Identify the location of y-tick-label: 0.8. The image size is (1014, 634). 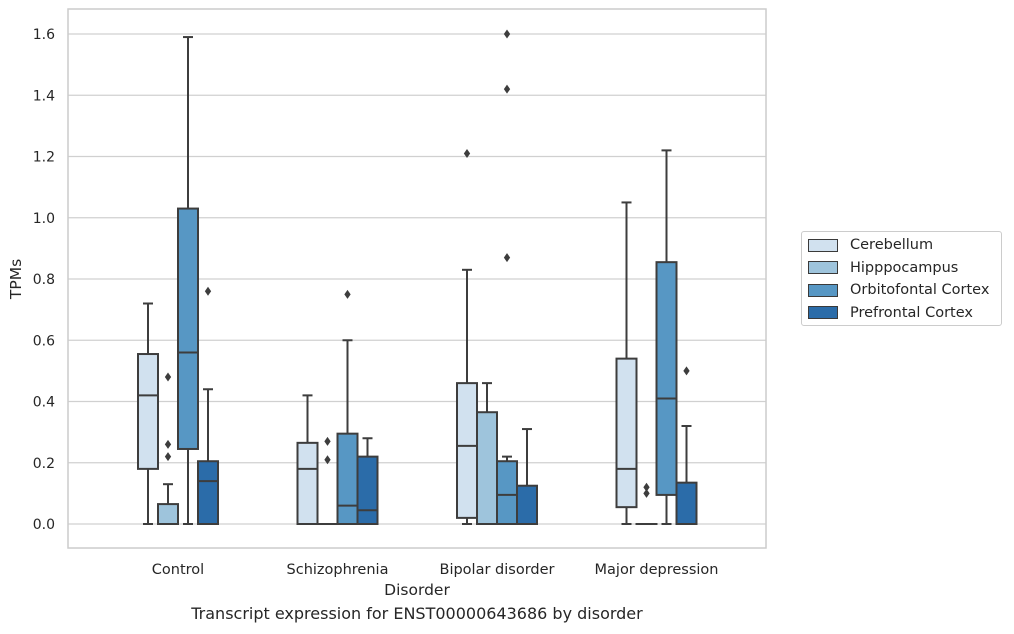
(44, 280).